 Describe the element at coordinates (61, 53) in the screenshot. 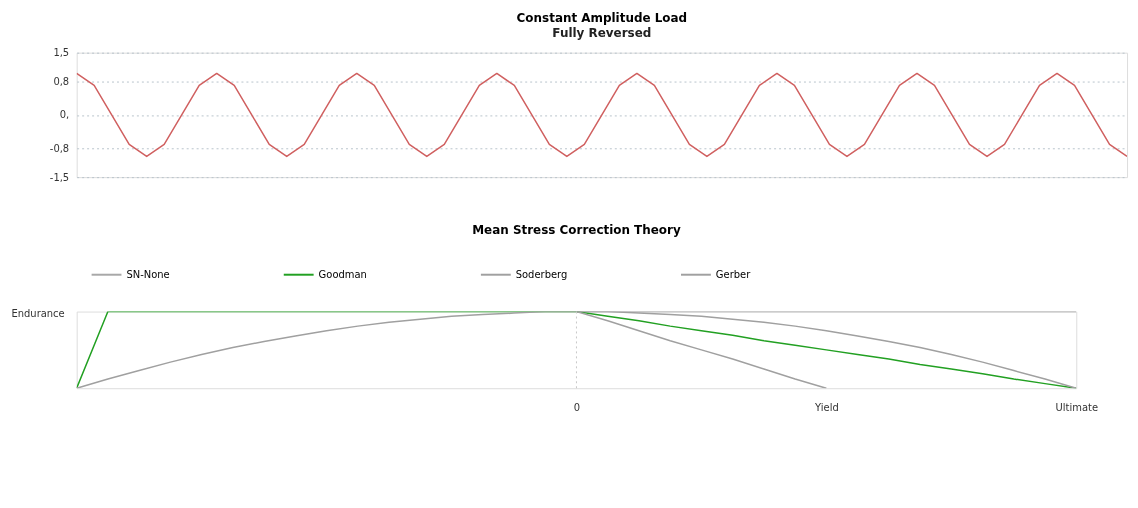

I see `y-tick-label: 1,5` at that location.